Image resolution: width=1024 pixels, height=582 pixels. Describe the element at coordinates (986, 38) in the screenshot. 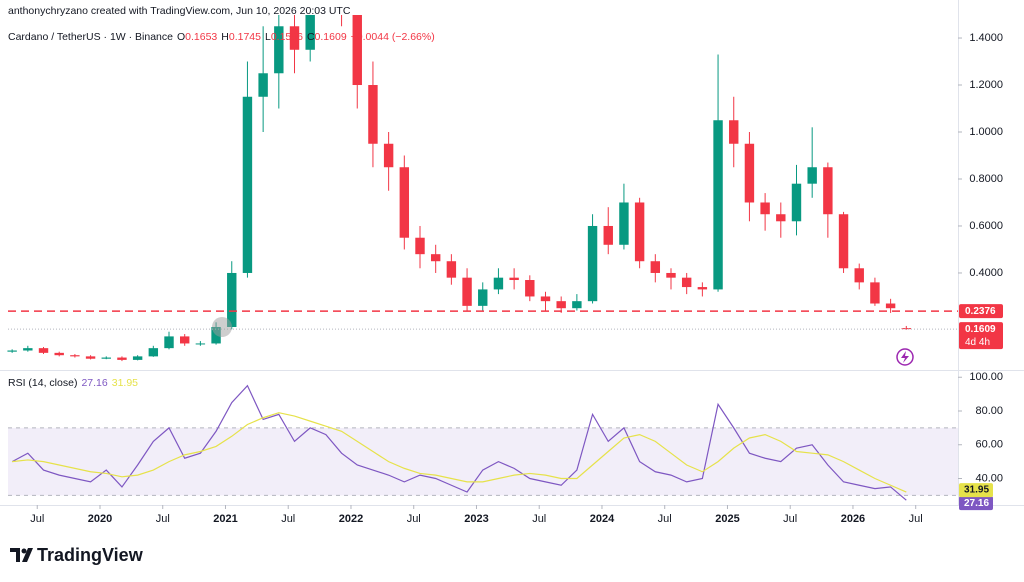

I see `y-tick-label: 1.4000` at that location.